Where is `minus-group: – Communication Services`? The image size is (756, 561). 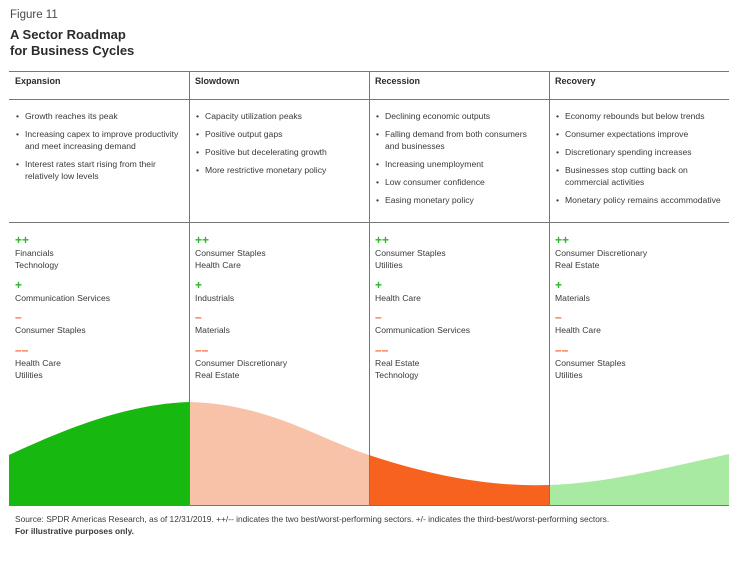 minus-group: – Communication Services is located at coordinates (460, 323).